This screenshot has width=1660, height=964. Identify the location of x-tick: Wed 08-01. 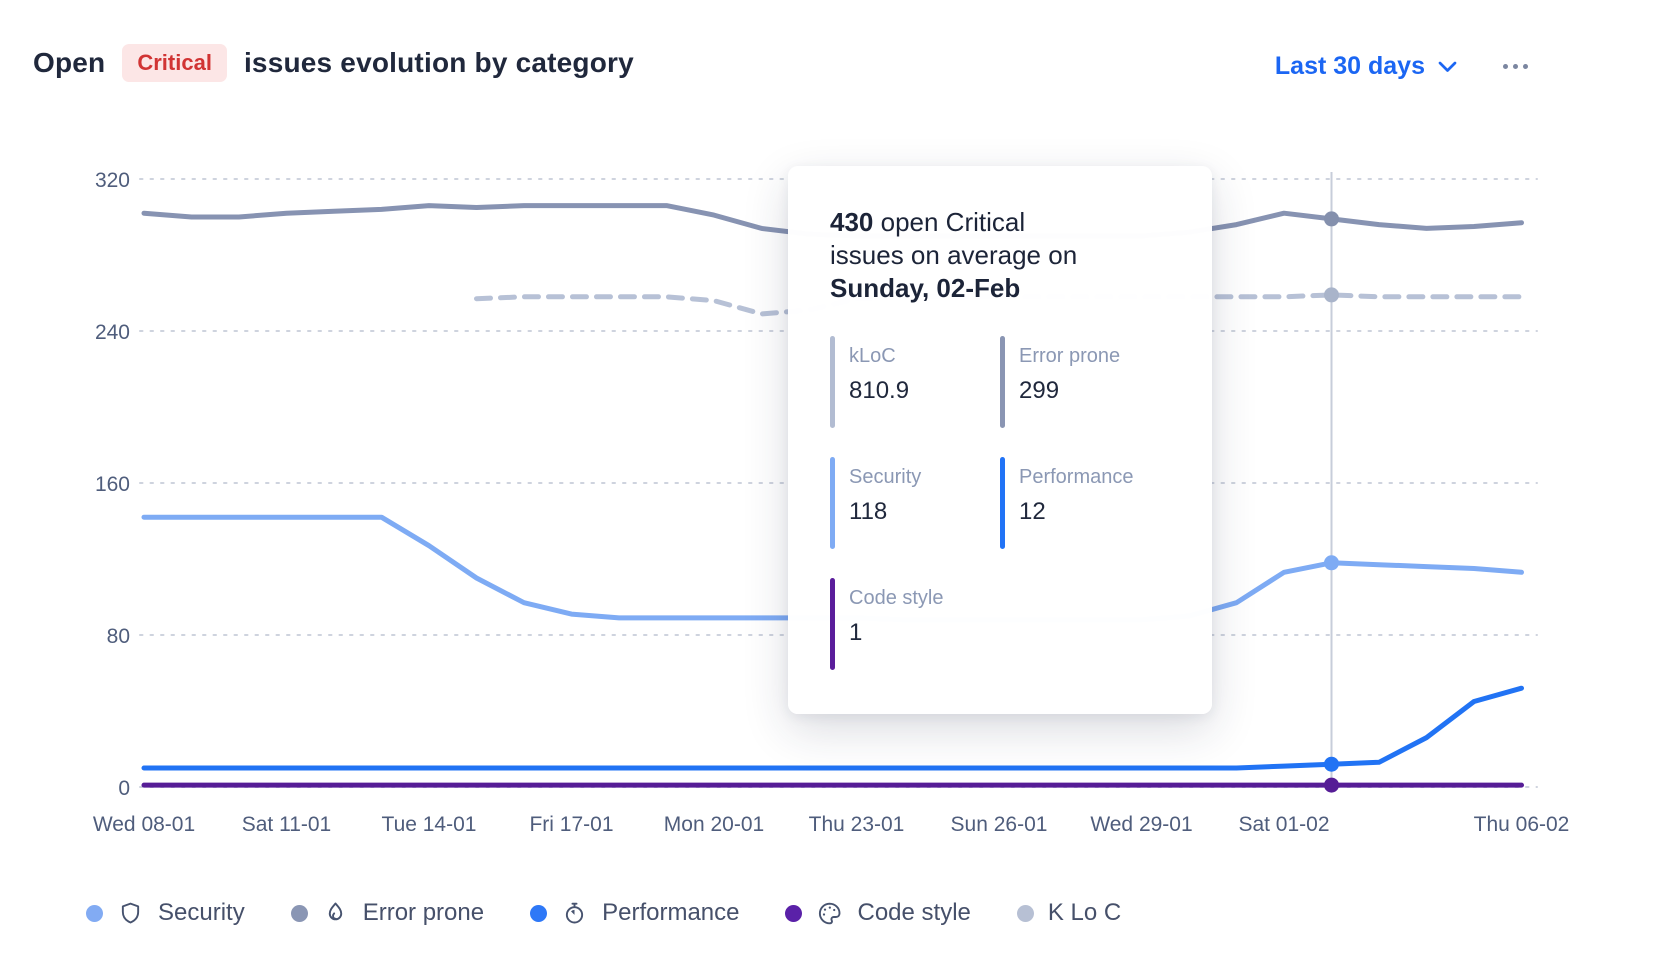
(144, 824).